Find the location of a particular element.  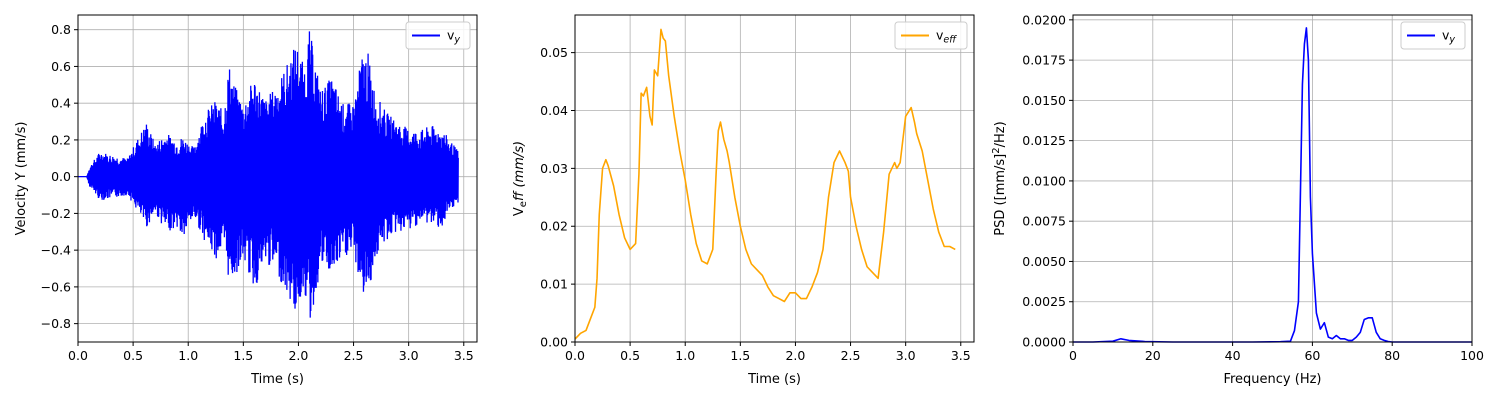

y-tick-label: 0.0200 is located at coordinates (1044, 19).